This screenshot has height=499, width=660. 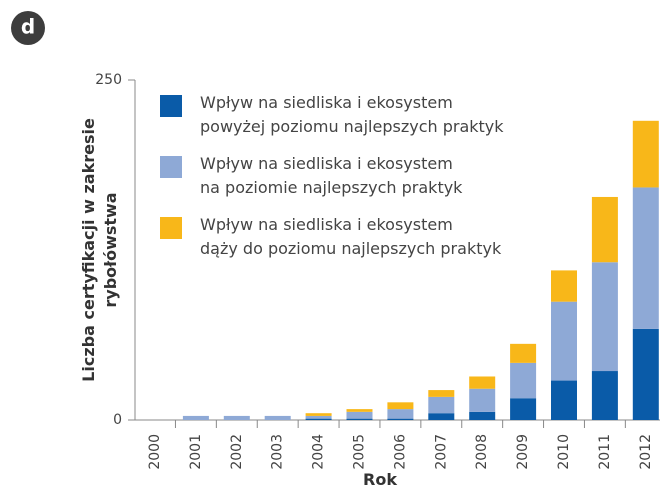 I want to click on x-tick-label: 2002, so click(x=237, y=452).